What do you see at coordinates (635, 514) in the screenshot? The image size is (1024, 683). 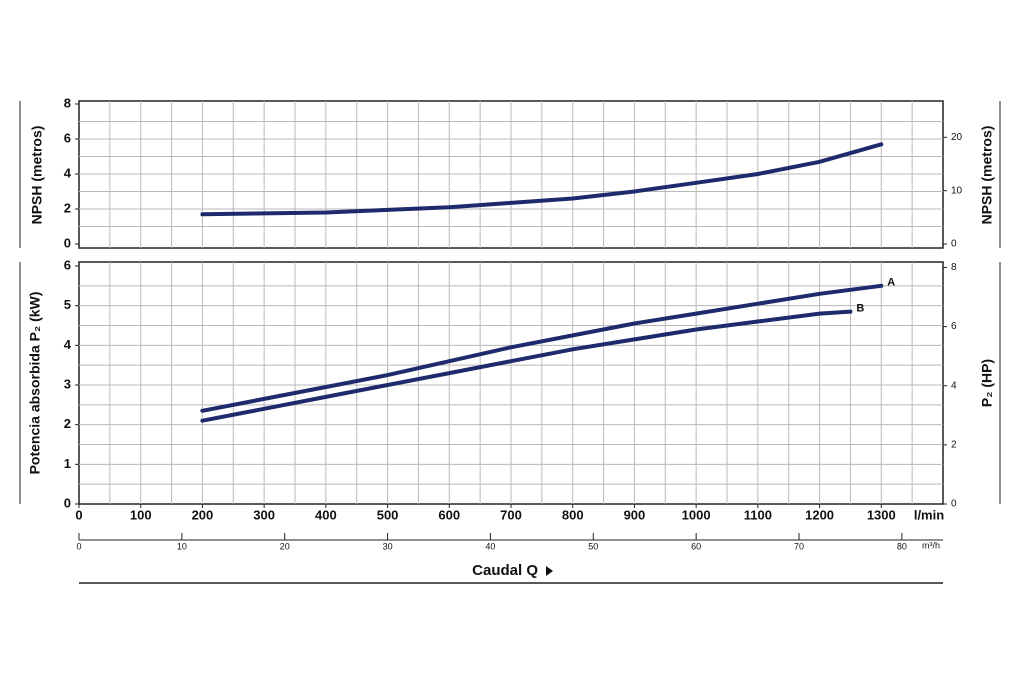 I see `x-tick-label: 900` at bounding box center [635, 514].